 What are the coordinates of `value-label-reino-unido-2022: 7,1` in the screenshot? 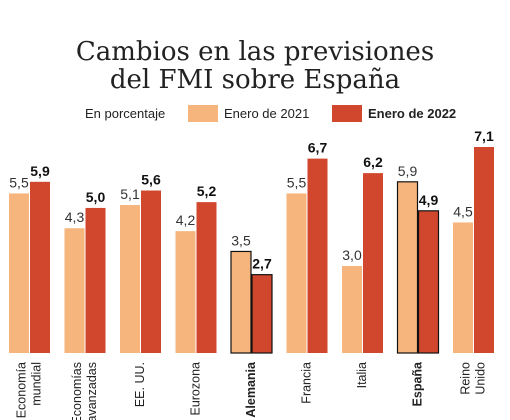 It's located at (484, 136).